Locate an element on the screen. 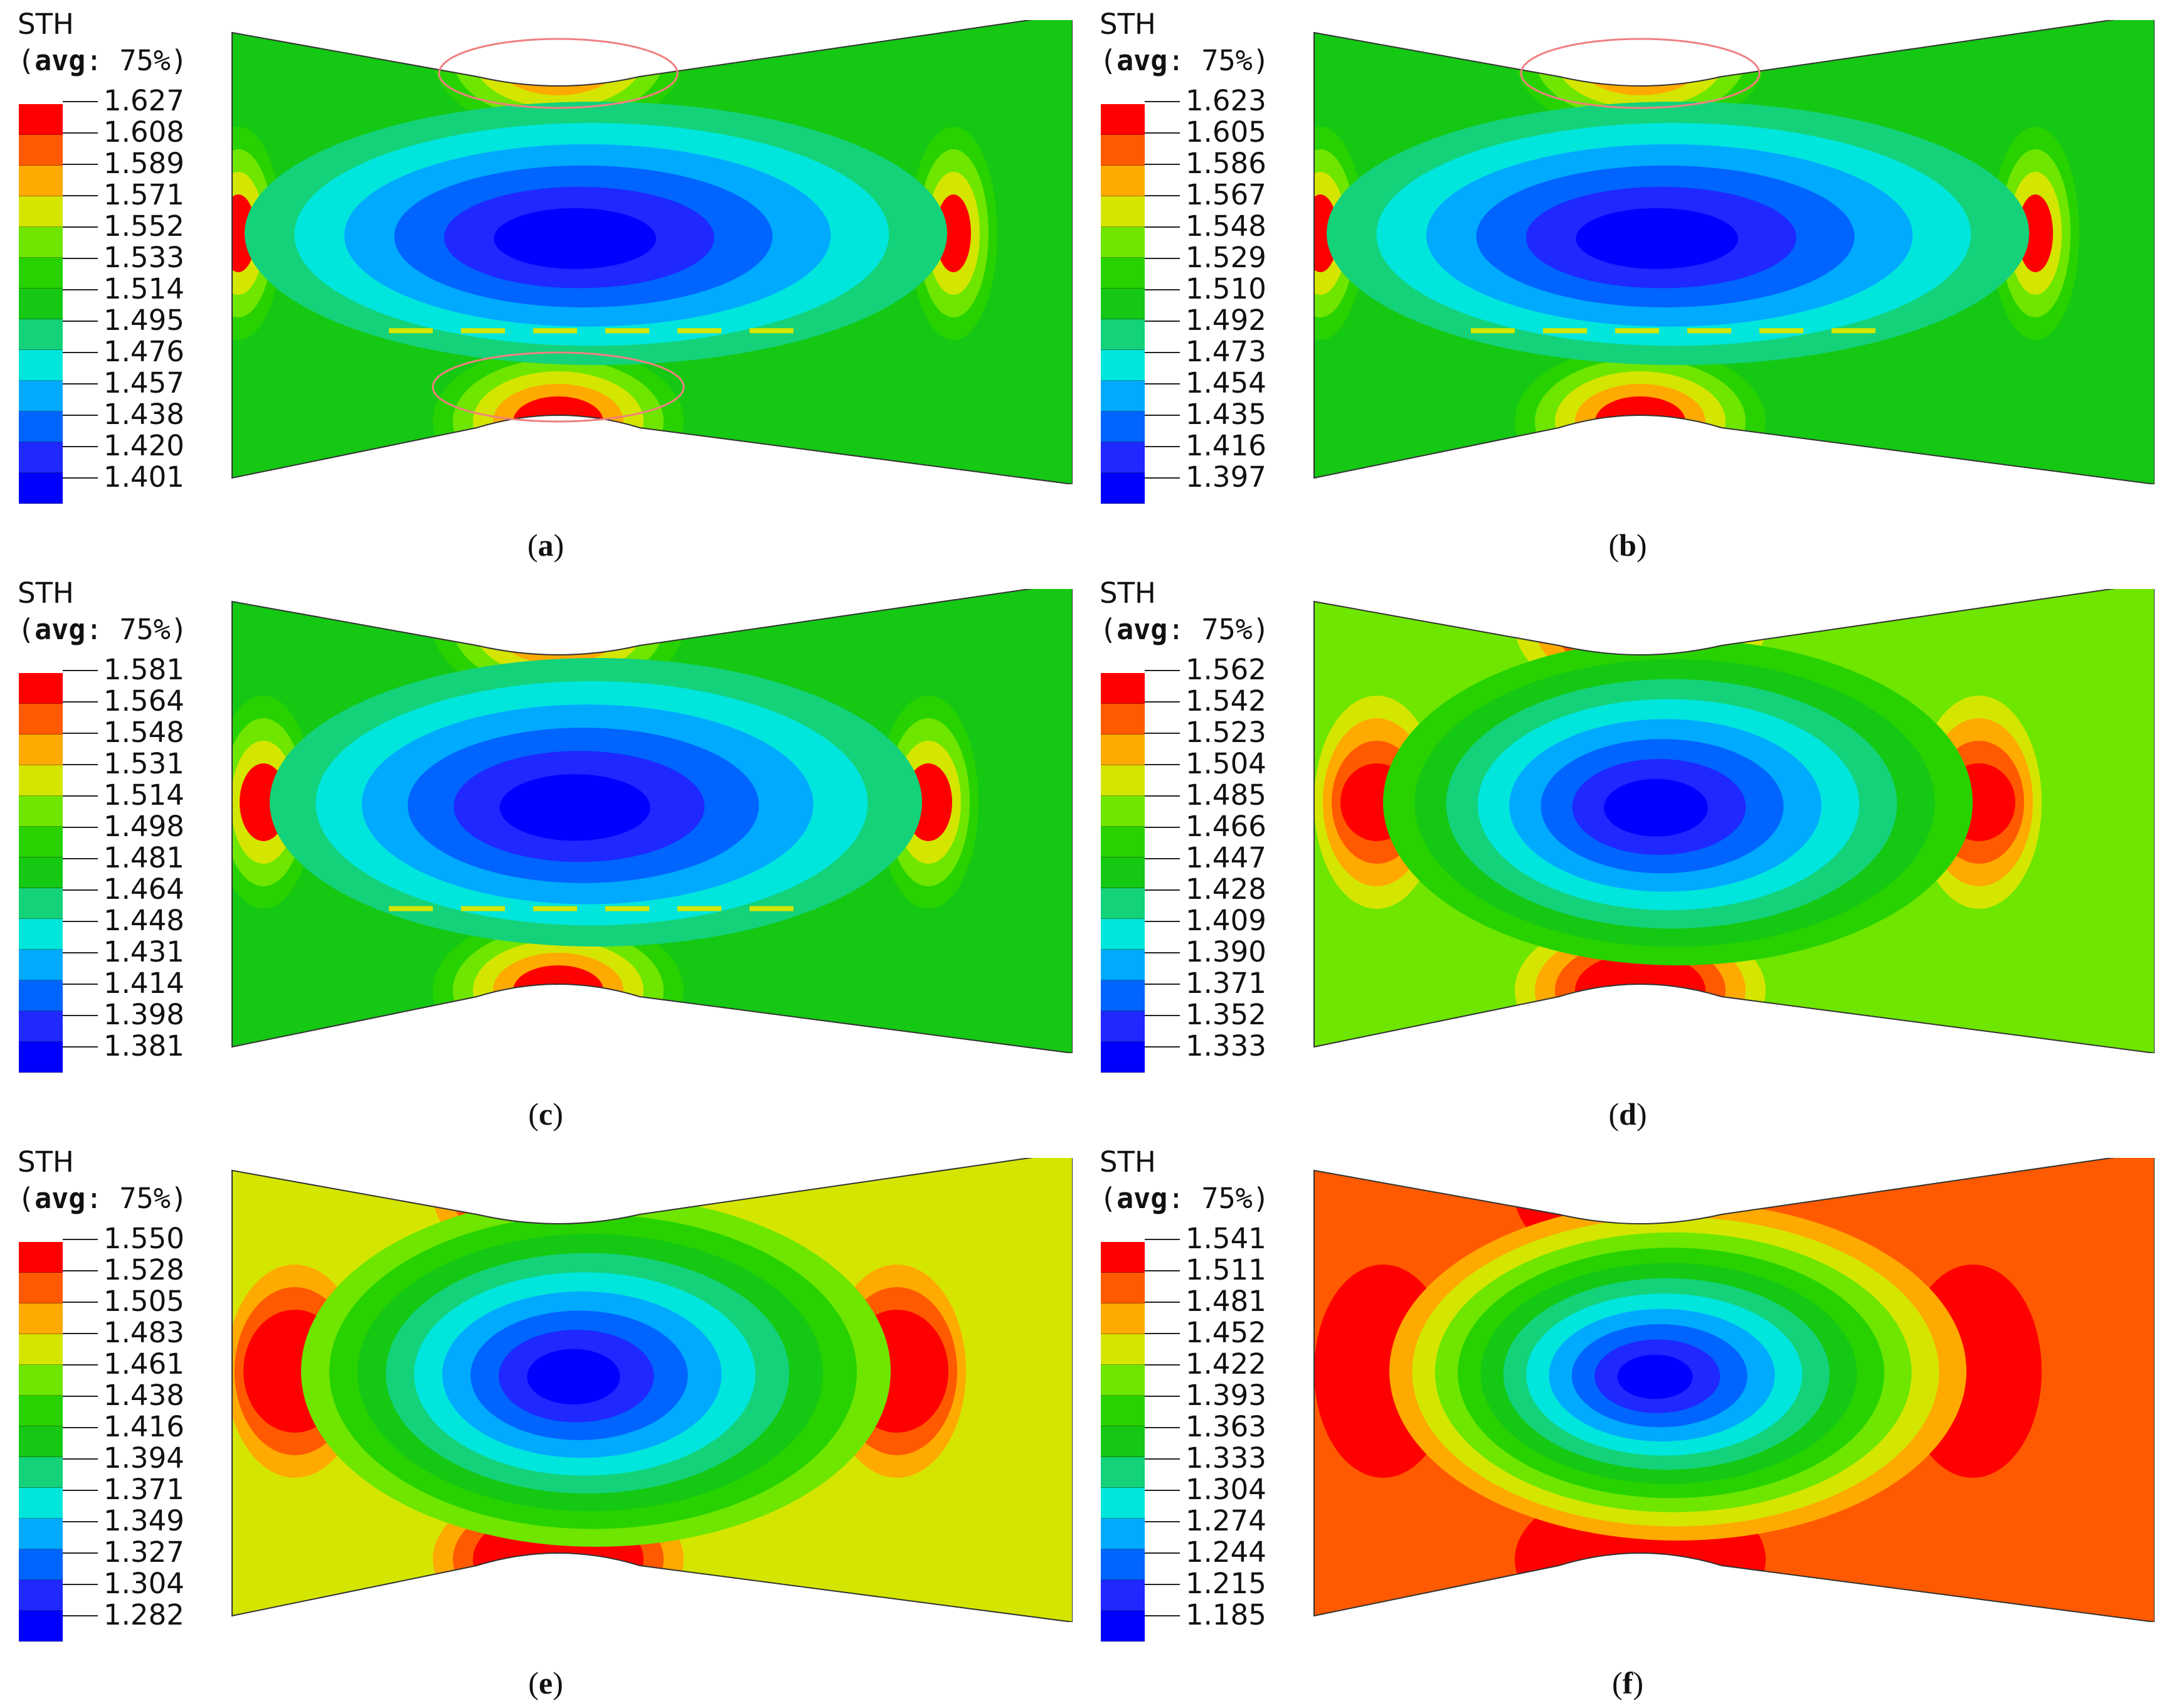 The image size is (2164, 1708). legend-value: 1.562 is located at coordinates (1226, 669).